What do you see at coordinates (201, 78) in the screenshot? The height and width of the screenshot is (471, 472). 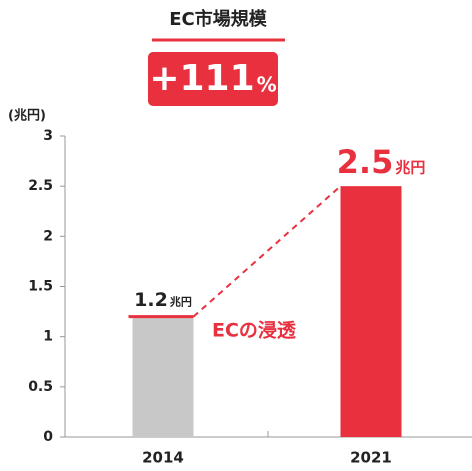 I see `badge-text: +111` at bounding box center [201, 78].